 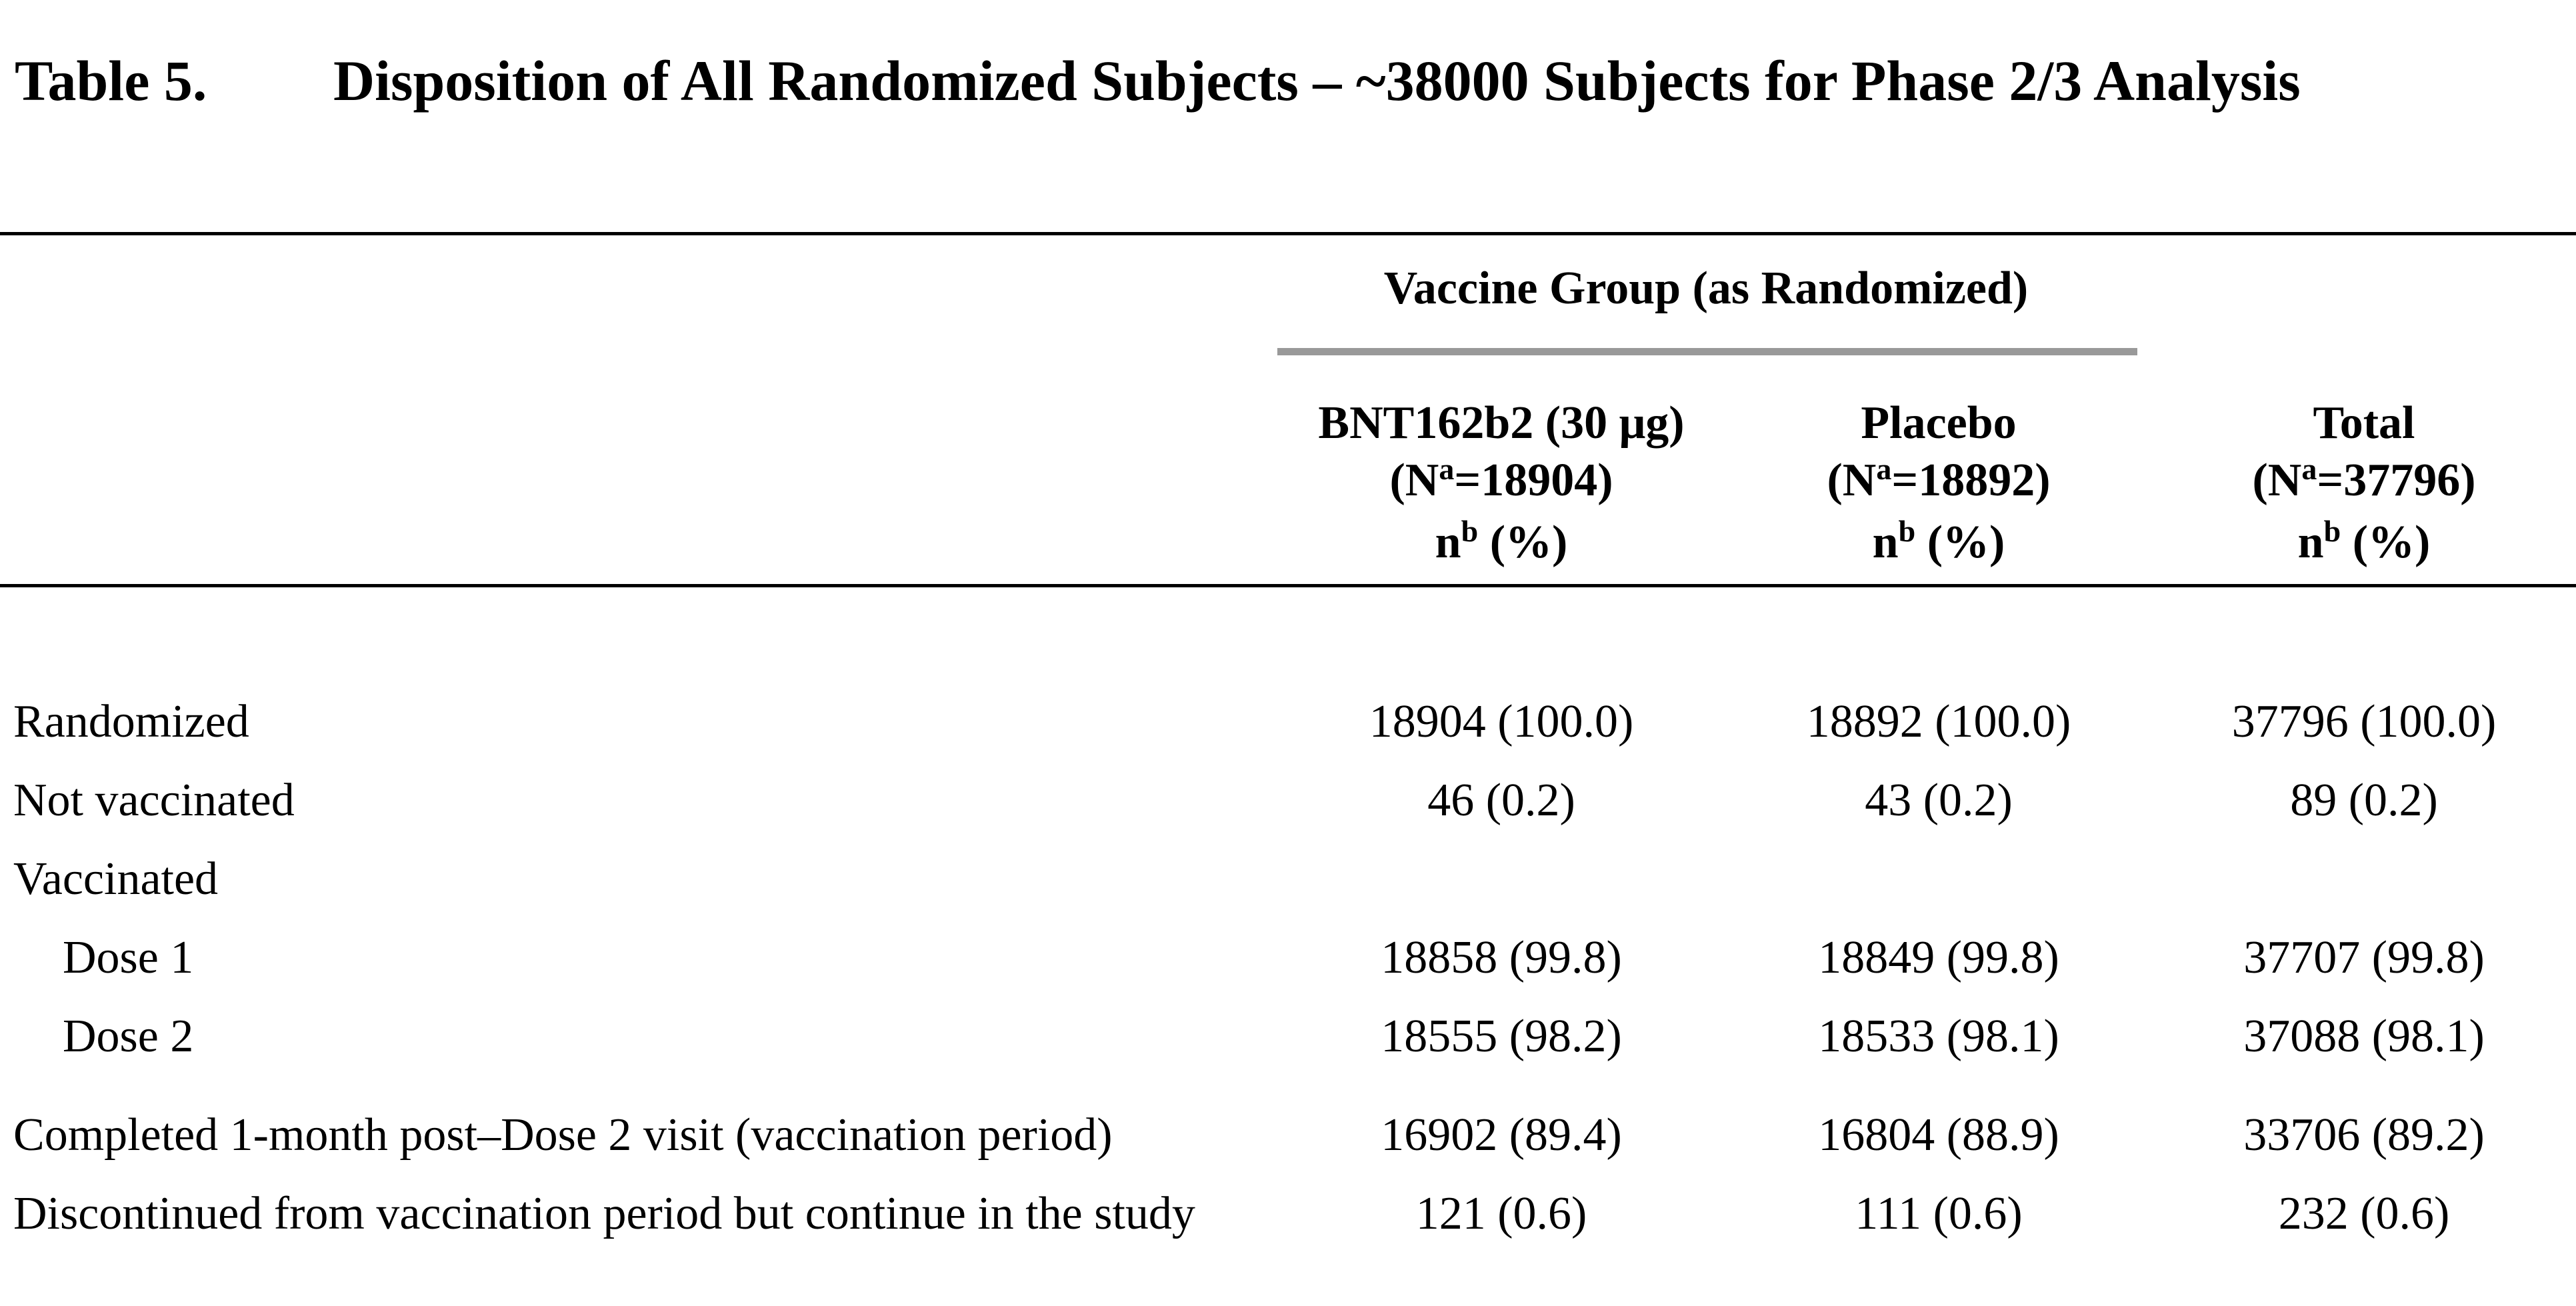 I want to click on cell-placebo: 16804 (88.9), so click(x=1938, y=1135).